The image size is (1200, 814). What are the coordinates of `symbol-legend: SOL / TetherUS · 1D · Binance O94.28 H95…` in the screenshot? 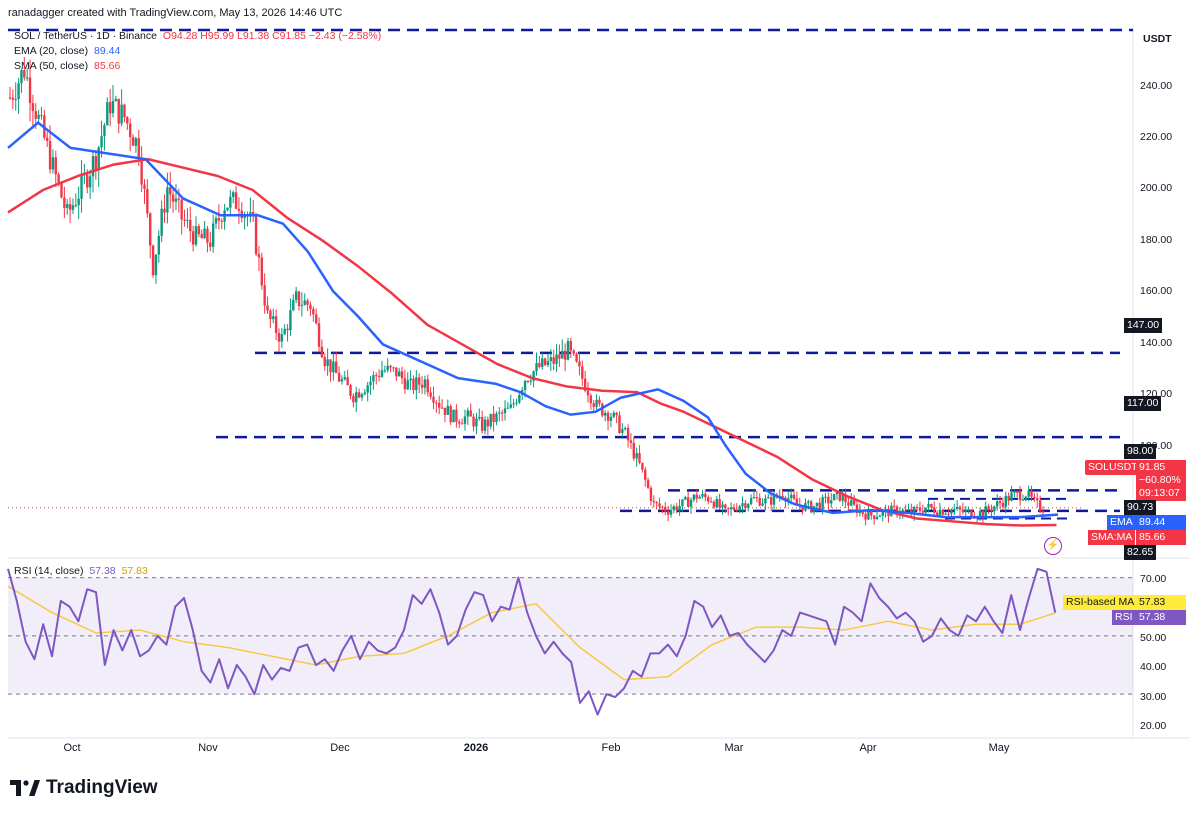 It's located at (197, 36).